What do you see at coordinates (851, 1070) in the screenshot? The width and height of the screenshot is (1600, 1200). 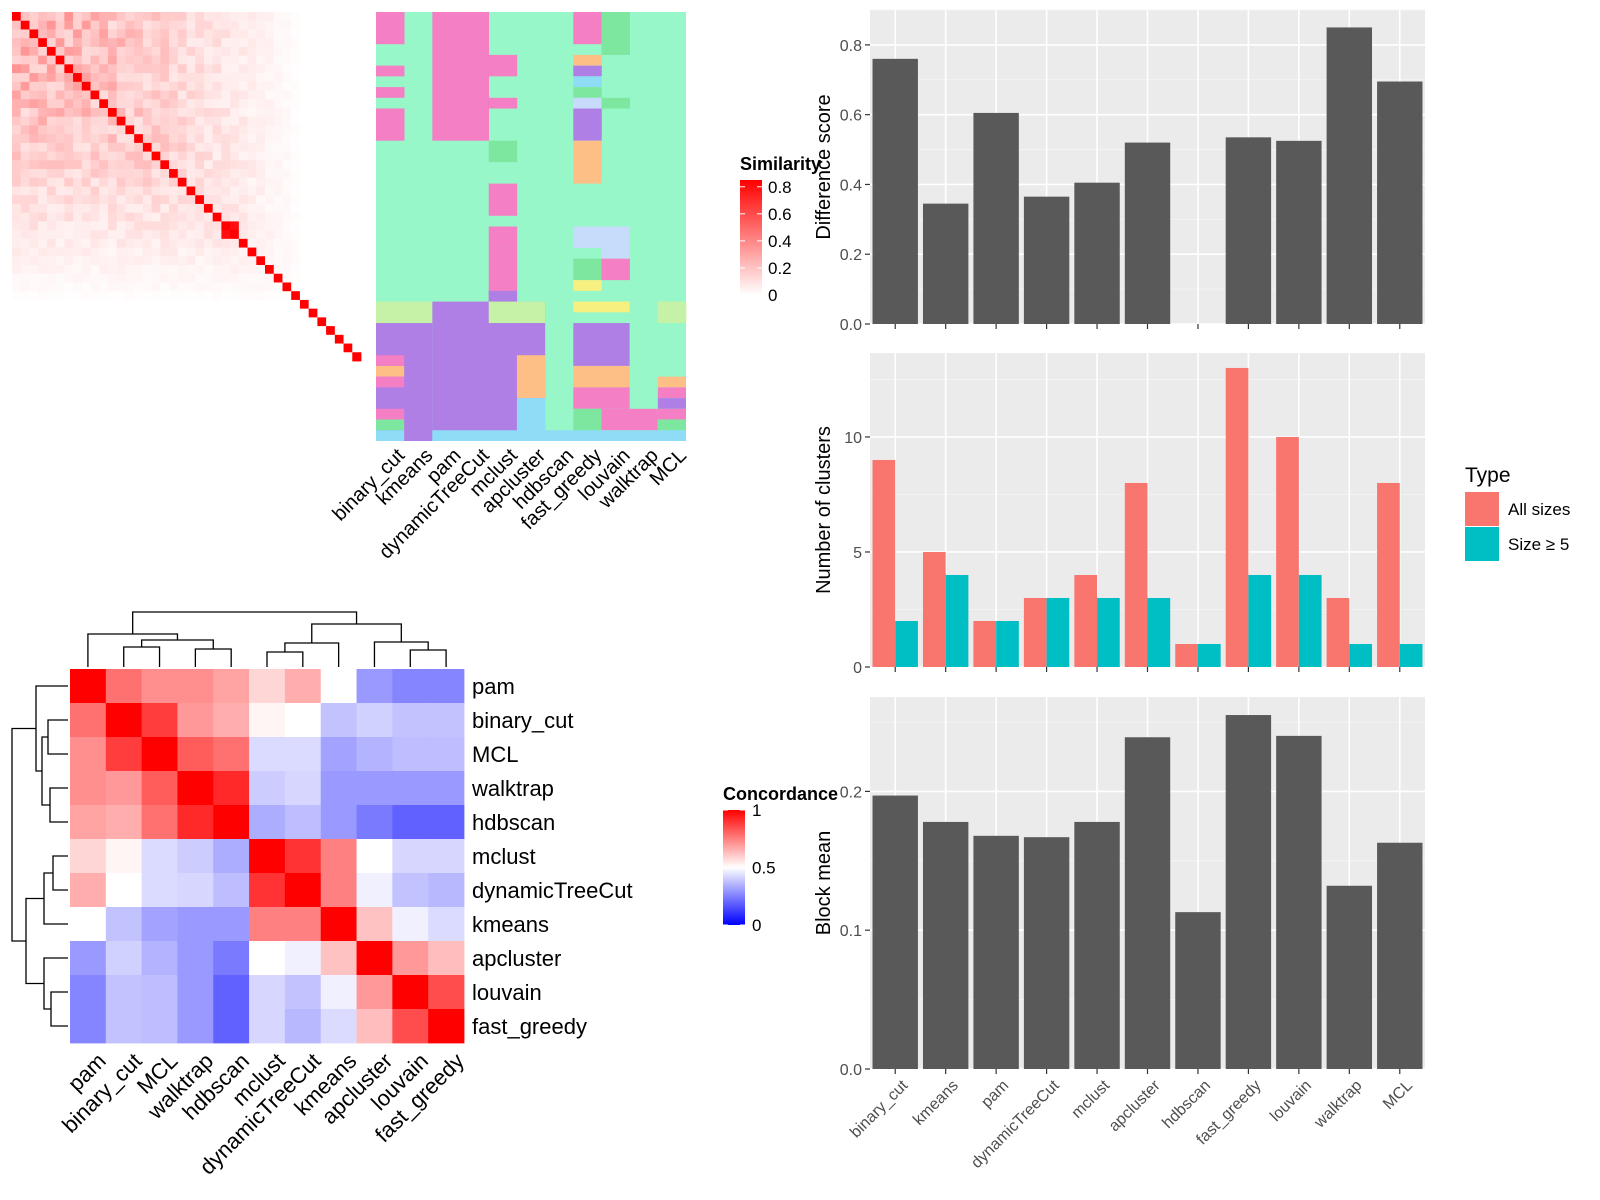 I see `y-tick-label: 0.0` at bounding box center [851, 1070].